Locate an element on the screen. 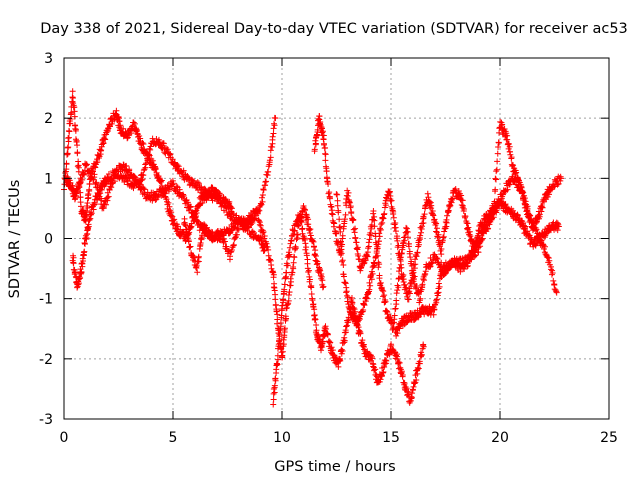 This screenshot has width=640, height=480. x-tick-label: 25 is located at coordinates (609, 438).